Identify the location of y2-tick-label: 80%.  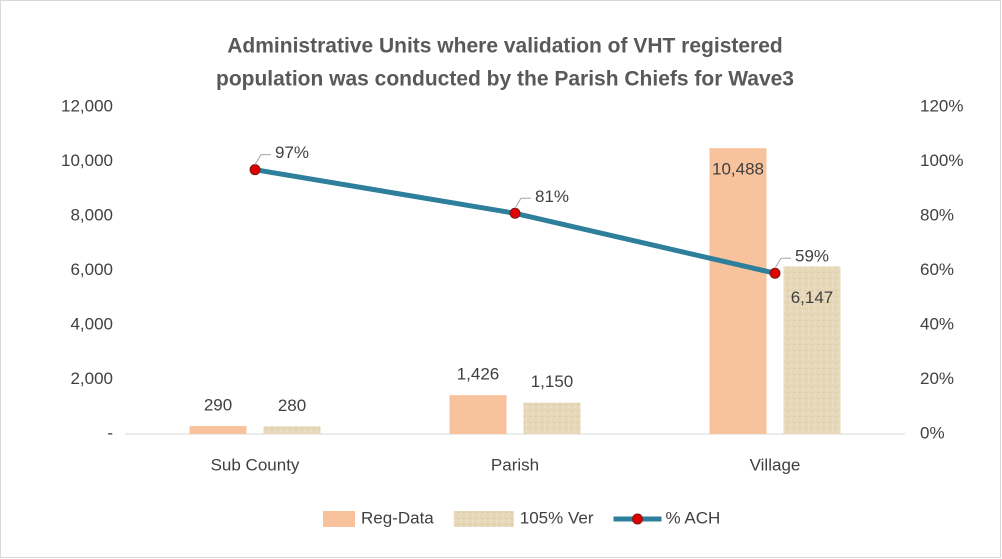
(937, 214).